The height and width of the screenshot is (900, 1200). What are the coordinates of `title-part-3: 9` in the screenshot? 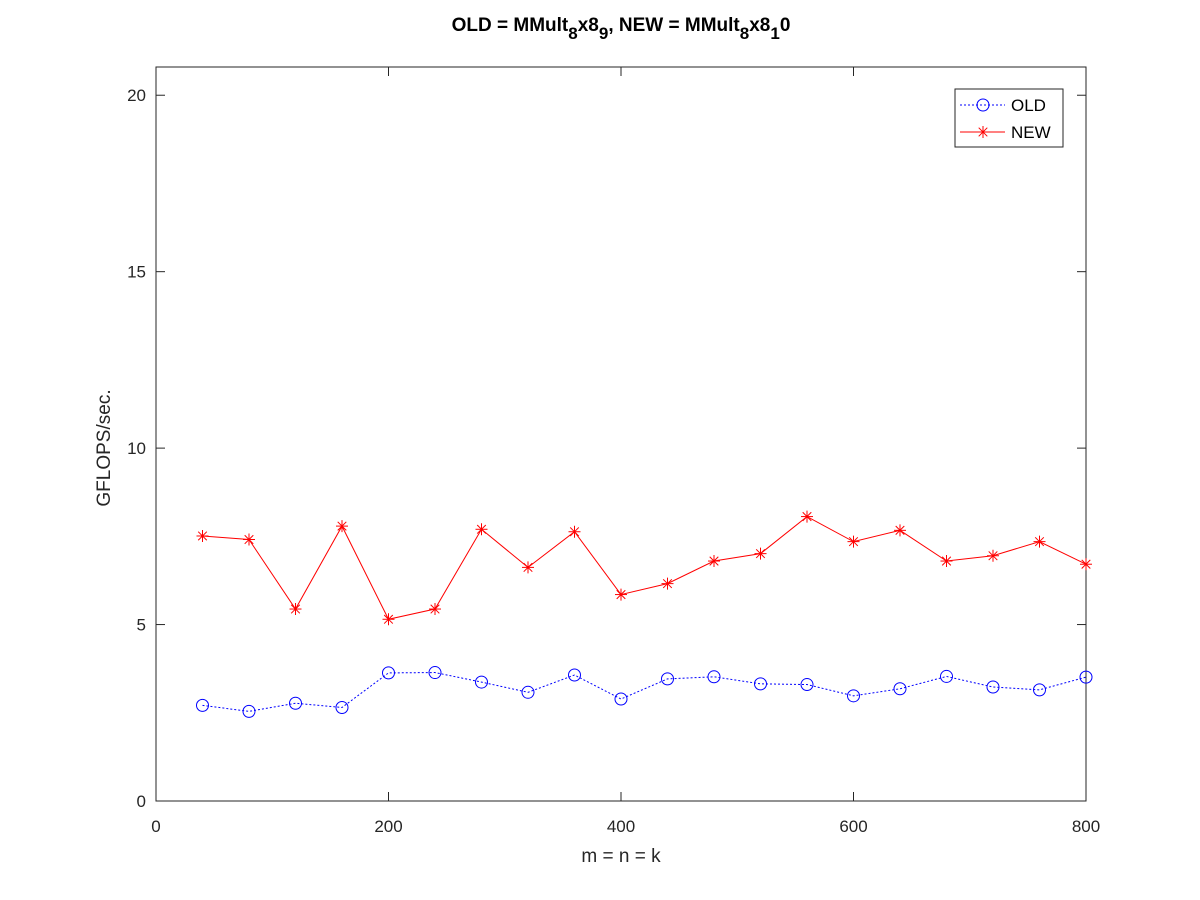 It's located at (603, 33).